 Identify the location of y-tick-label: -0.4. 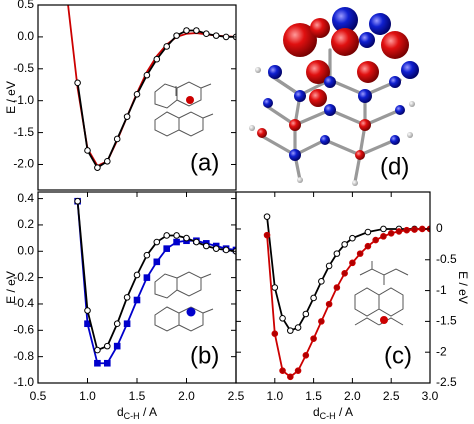
(23, 303).